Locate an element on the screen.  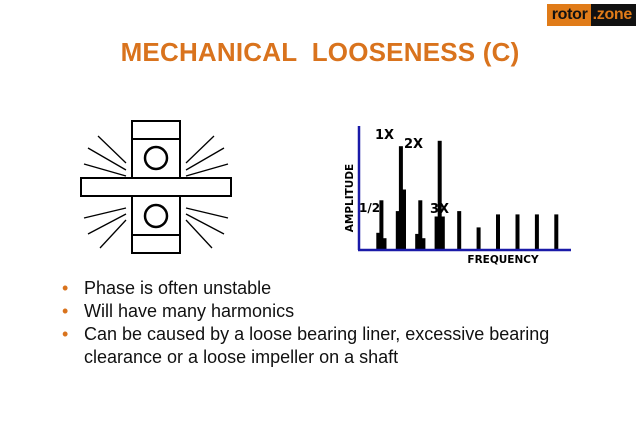
upper-ball is located at coordinates (156, 158).